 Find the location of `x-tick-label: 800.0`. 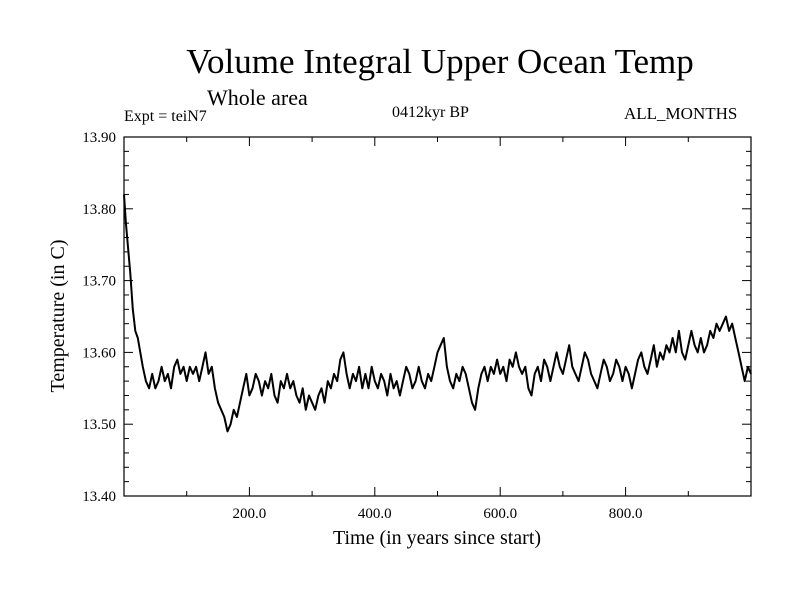

x-tick-label: 800.0 is located at coordinates (626, 514).